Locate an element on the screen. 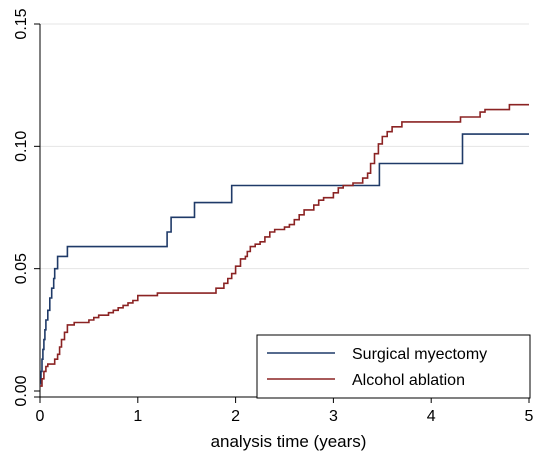 This screenshot has width=543, height=455. x-tick-label: 2 is located at coordinates (235, 416).